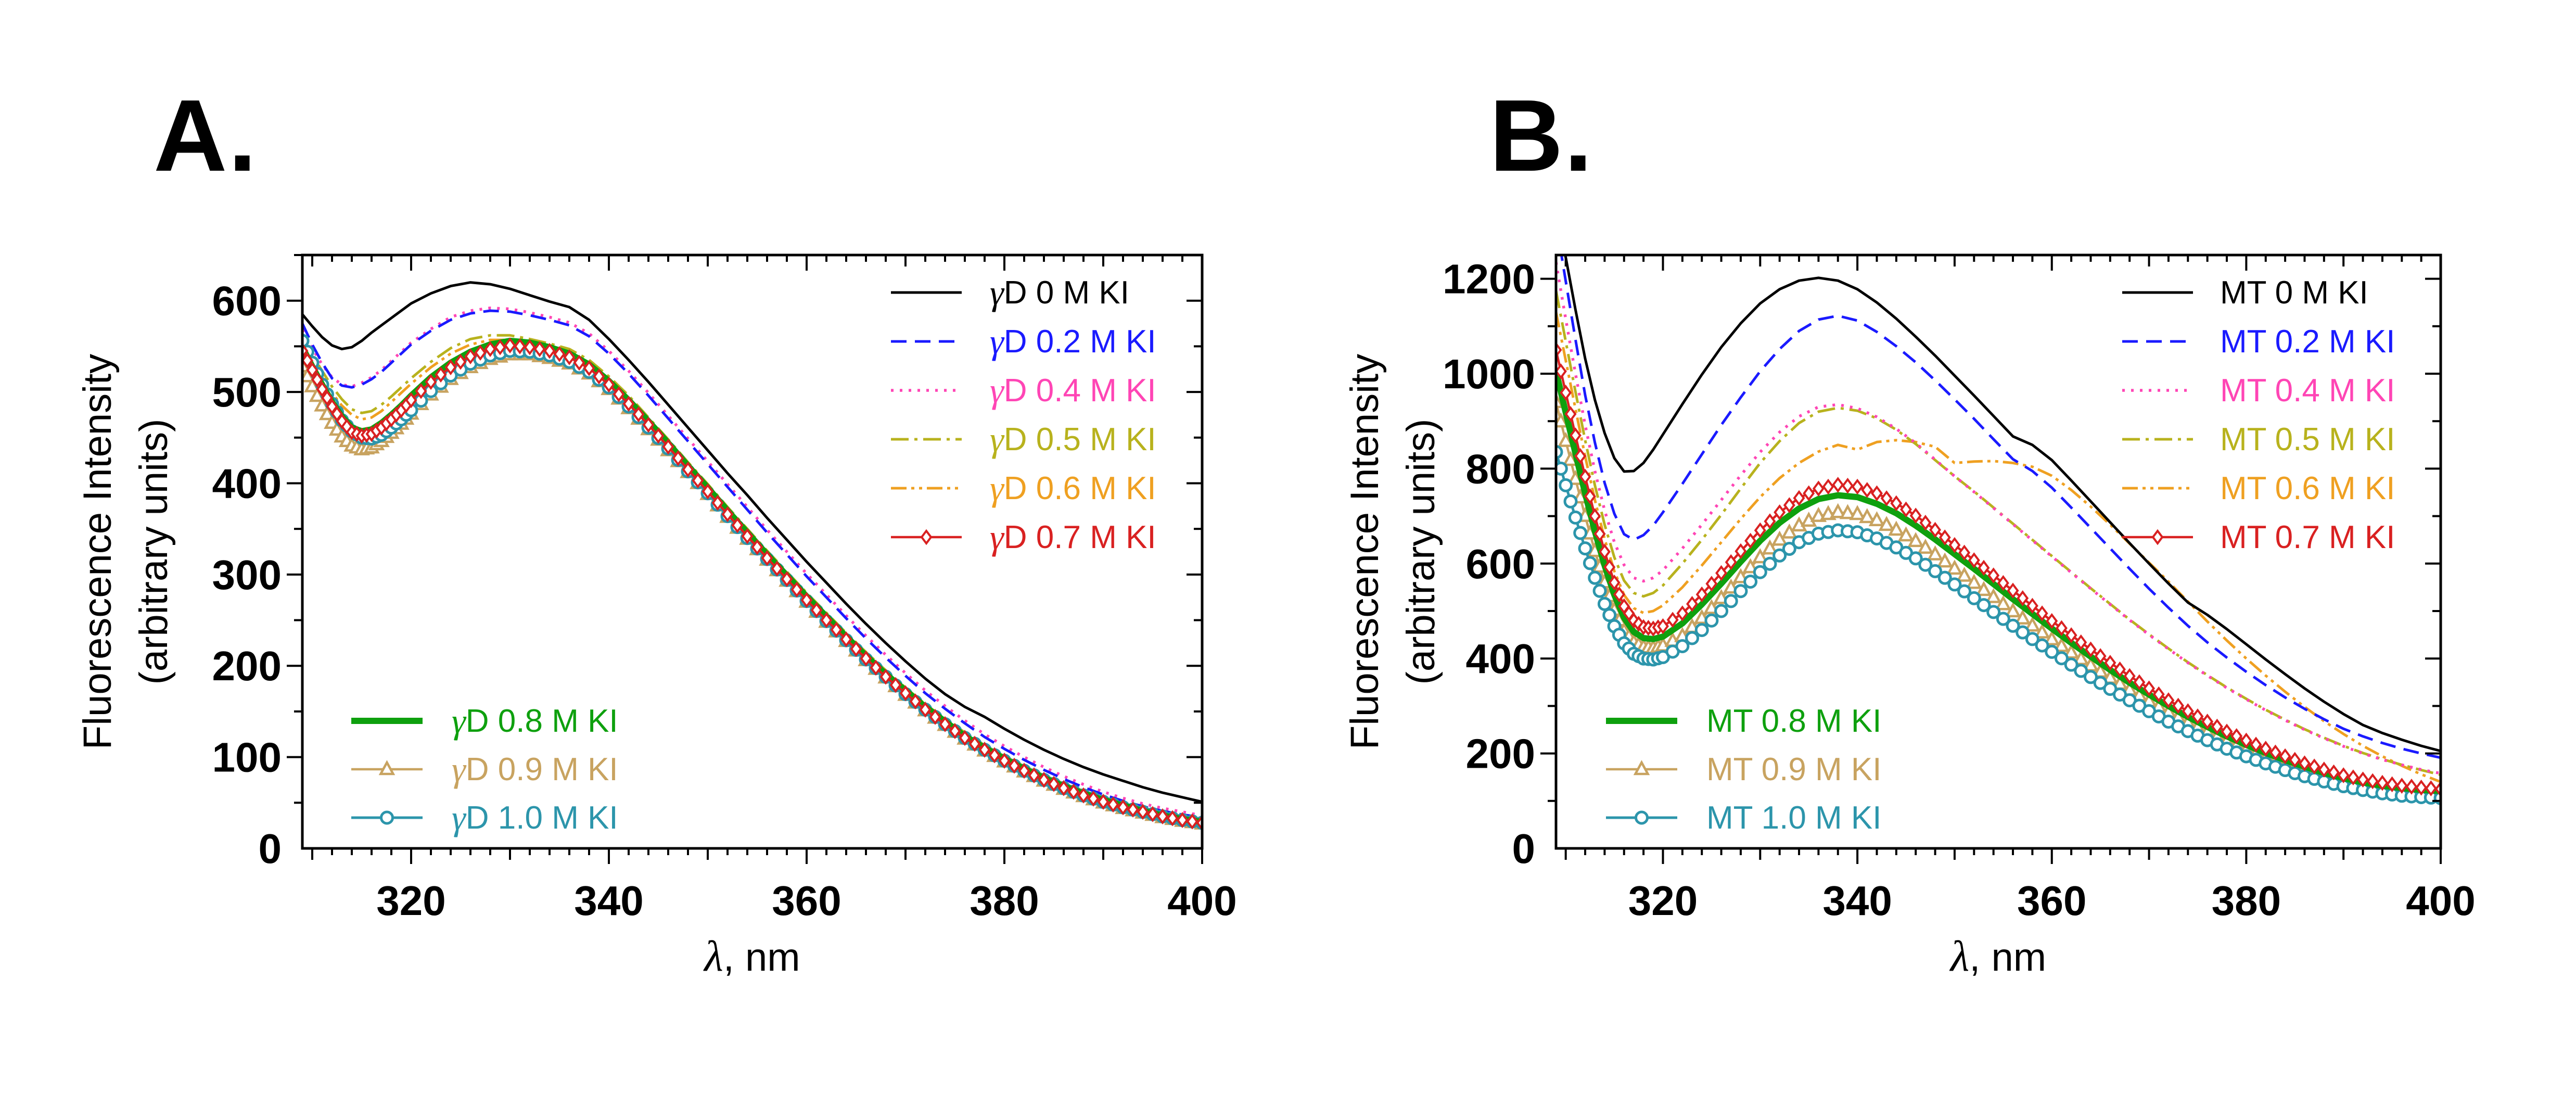  What do you see at coordinates (247, 575) in the screenshot?
I see `y-tick-label: 300` at bounding box center [247, 575].